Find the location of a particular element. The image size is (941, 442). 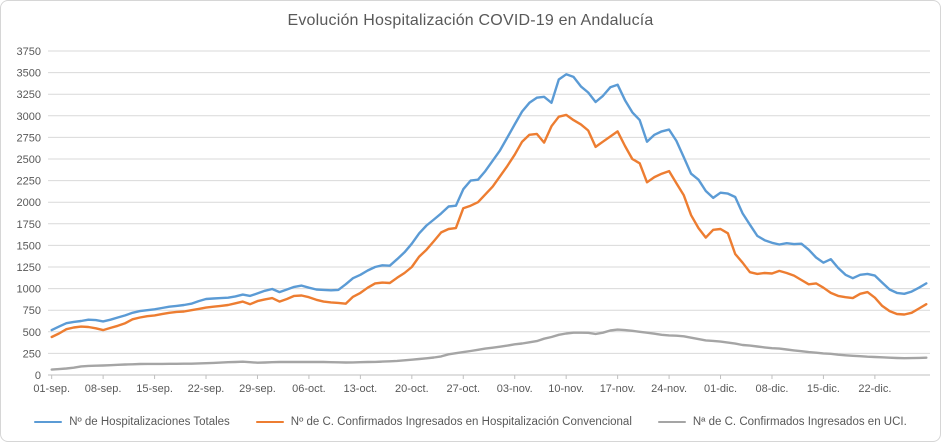

x-tick-label: 08-dic. is located at coordinates (771, 389).